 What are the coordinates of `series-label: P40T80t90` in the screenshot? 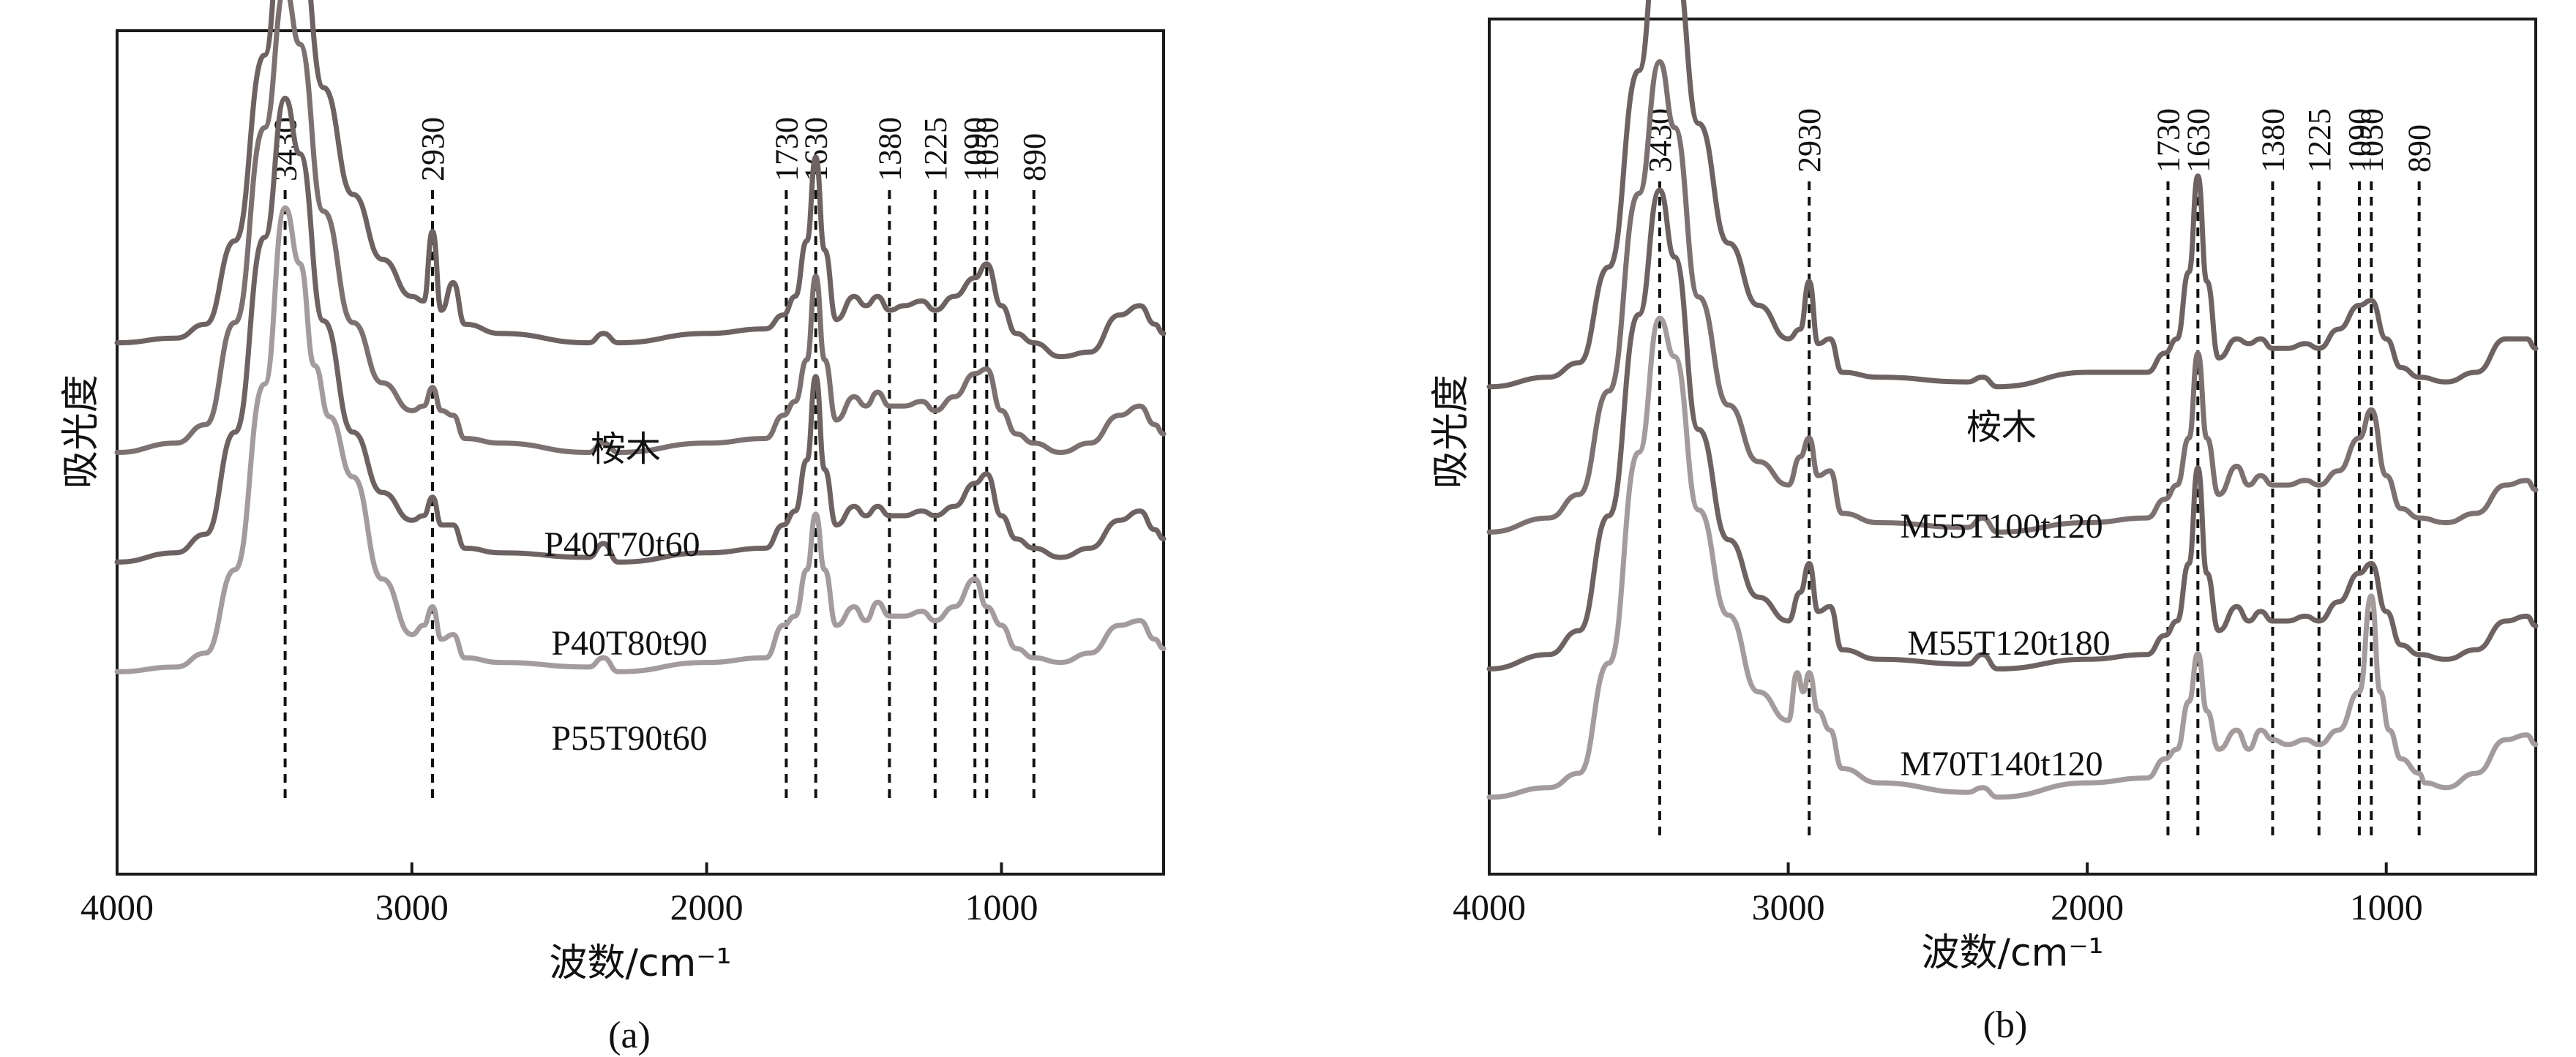 It's located at (629, 643).